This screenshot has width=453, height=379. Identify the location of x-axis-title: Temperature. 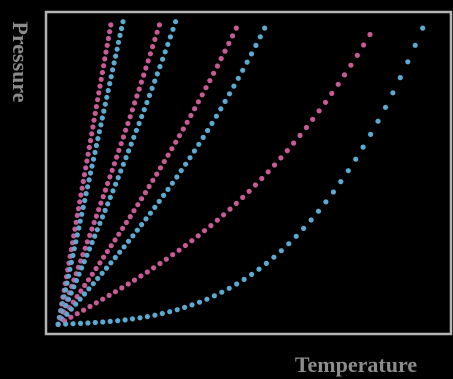
(356, 364).